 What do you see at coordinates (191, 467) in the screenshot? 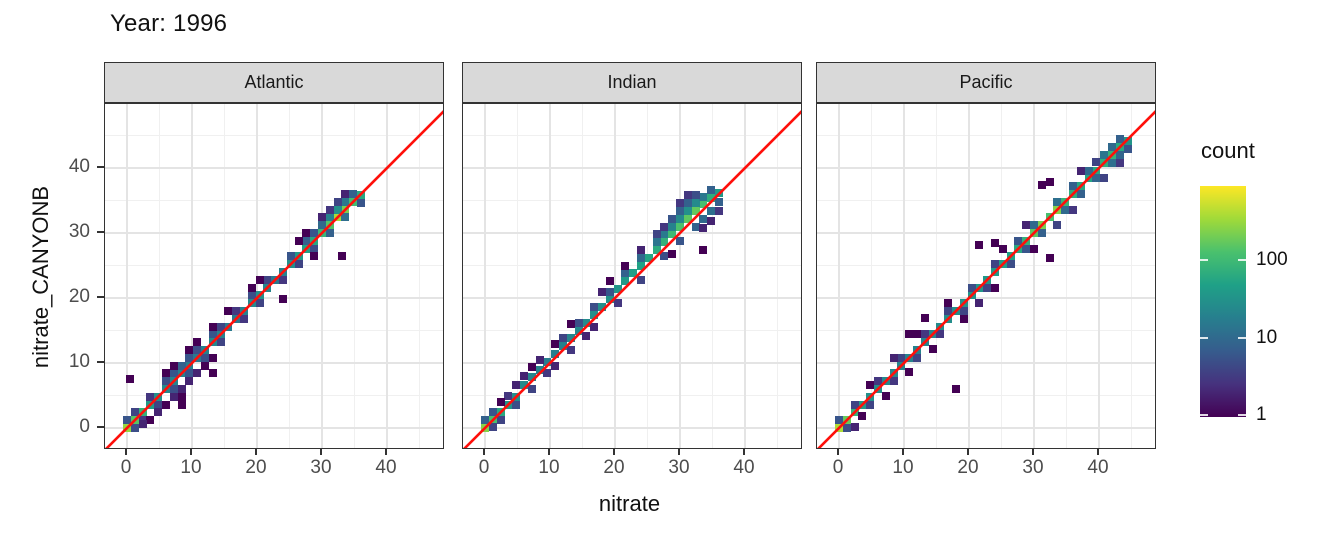
I see `x-tick-label: 10` at bounding box center [191, 467].